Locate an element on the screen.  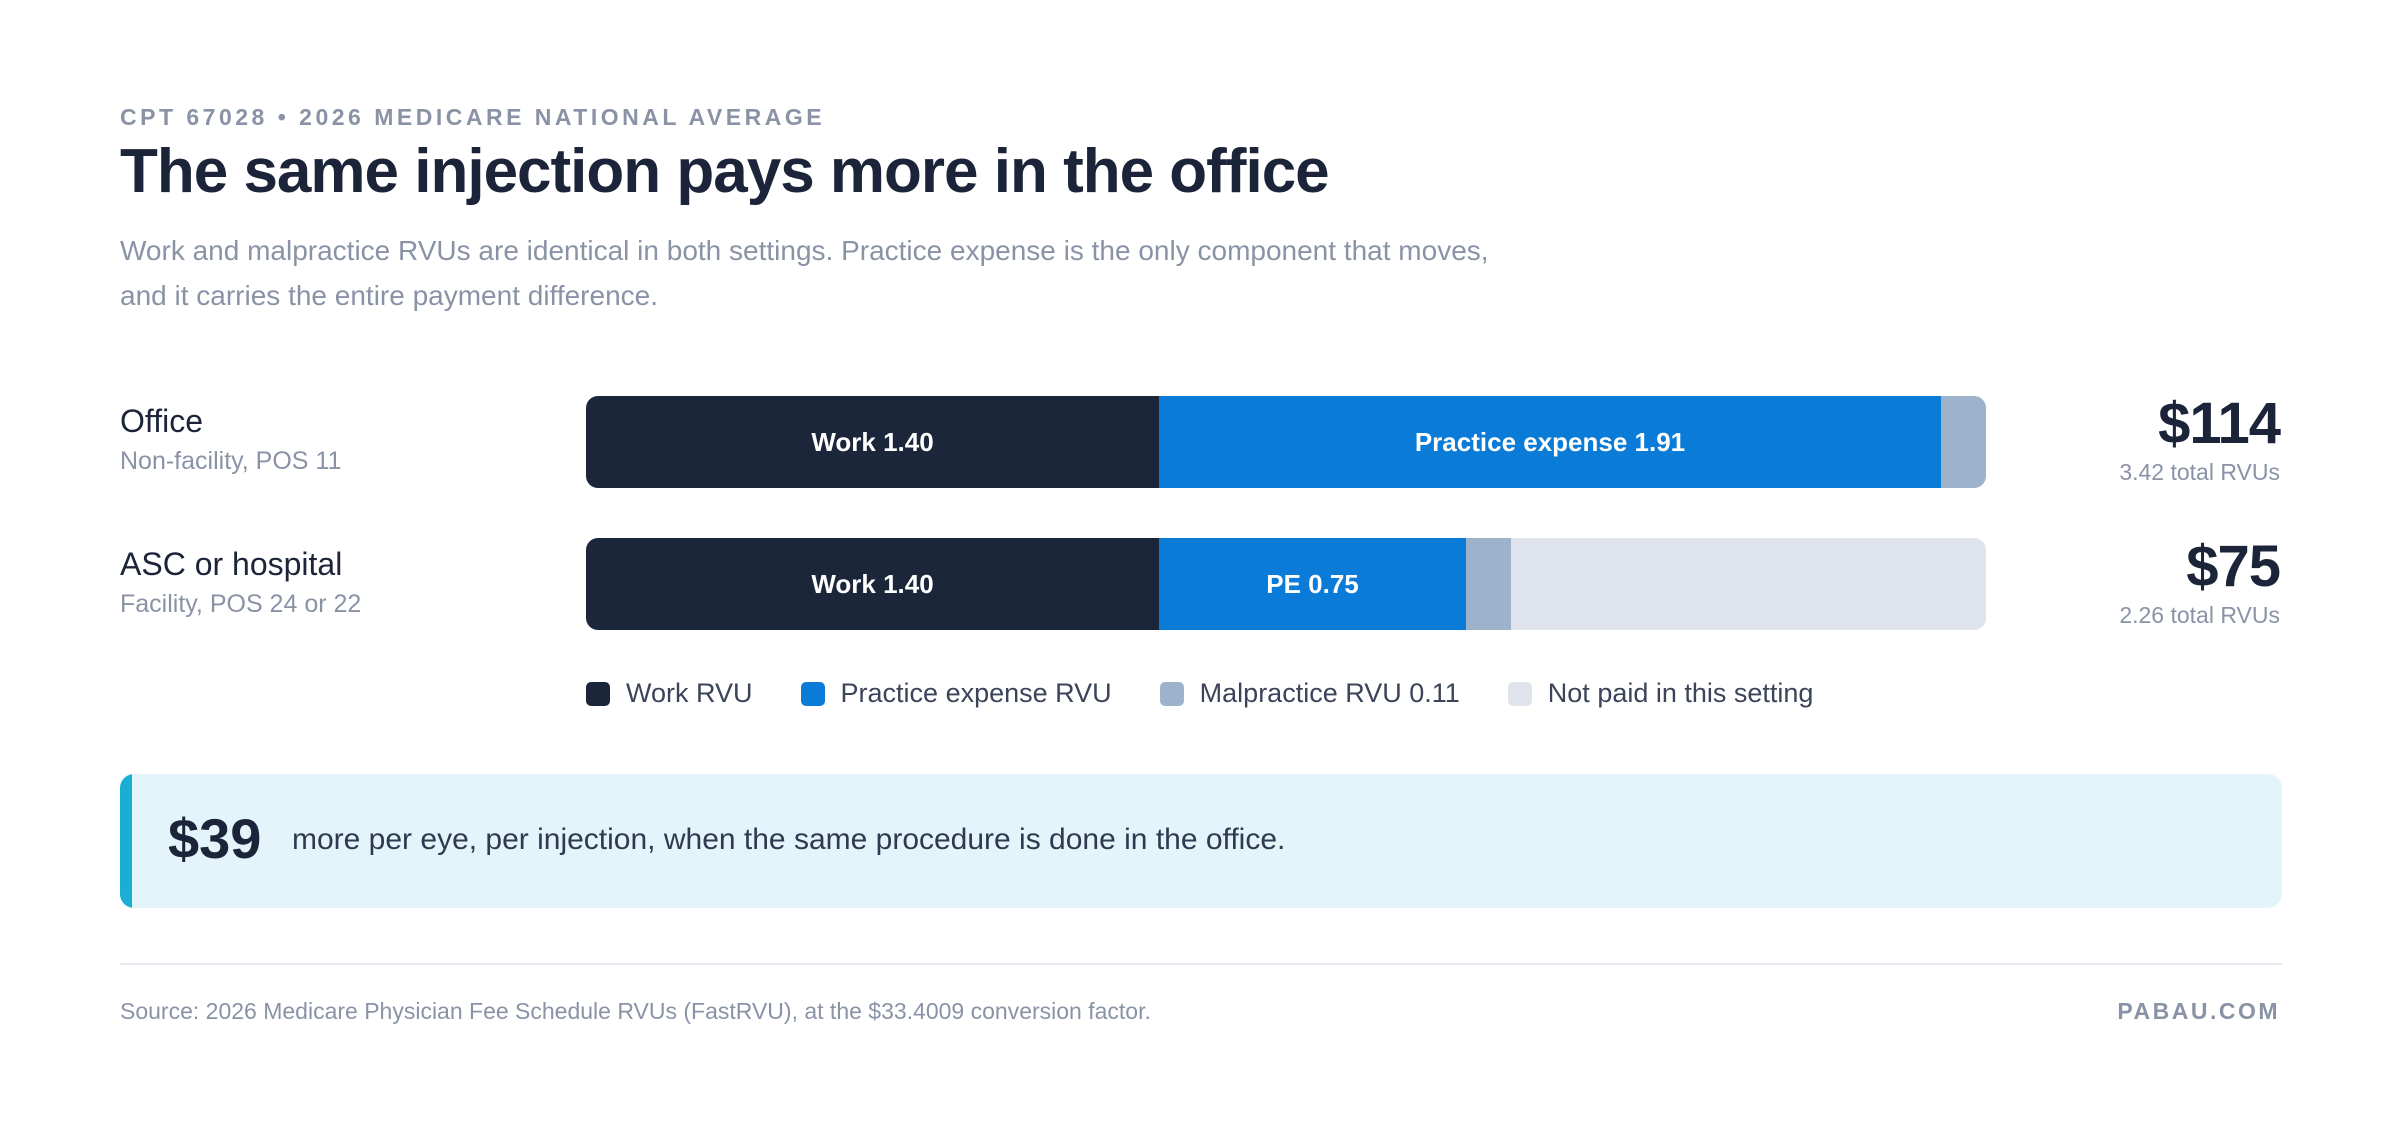
segment-label: PE 0.75 is located at coordinates (1312, 583).